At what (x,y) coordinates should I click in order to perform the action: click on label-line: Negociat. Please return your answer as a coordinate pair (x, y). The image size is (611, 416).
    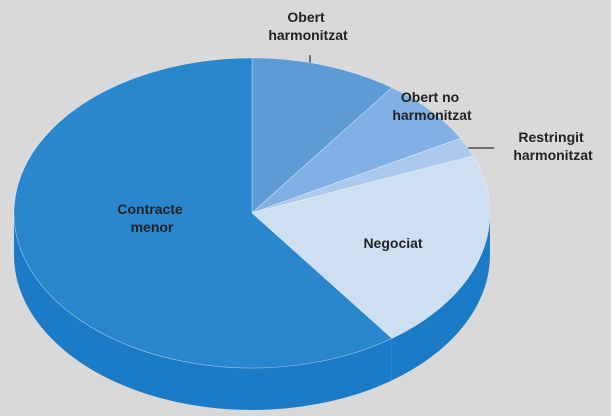
    Looking at the image, I should click on (392, 243).